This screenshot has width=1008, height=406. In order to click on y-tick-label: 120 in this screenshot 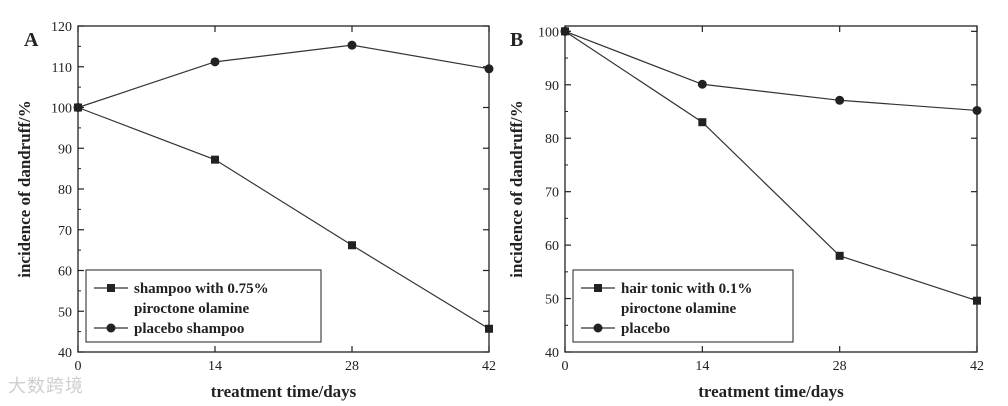, I will do `click(61, 27)`.